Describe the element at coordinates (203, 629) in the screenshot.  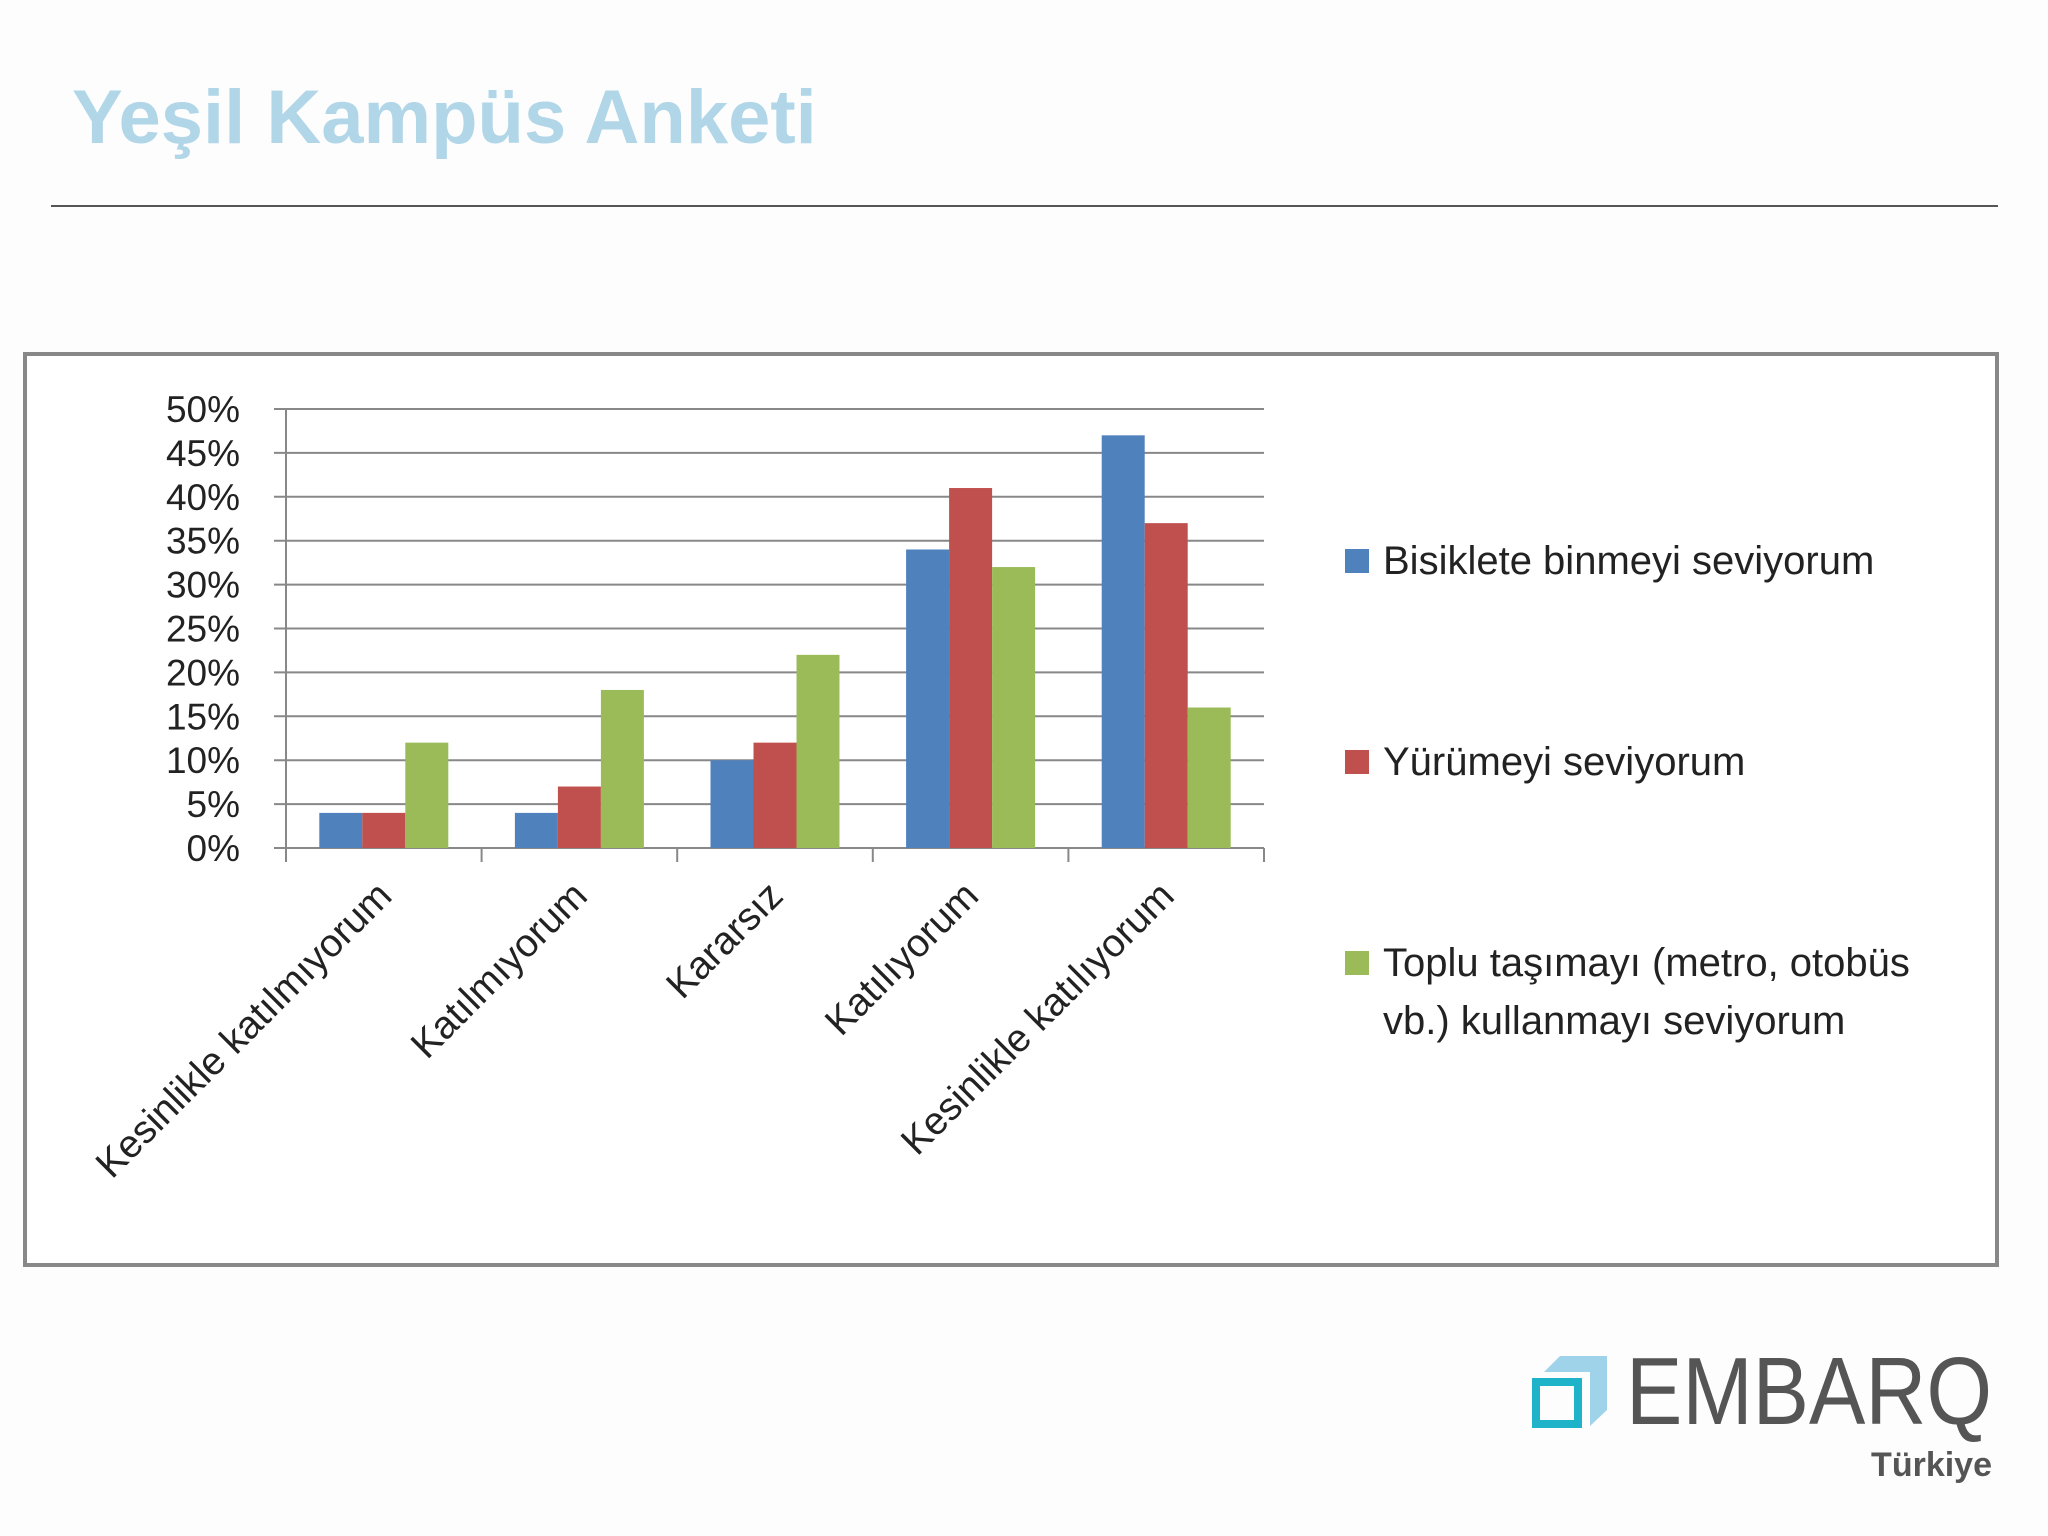
I see `y-tick-label: 25%` at that location.